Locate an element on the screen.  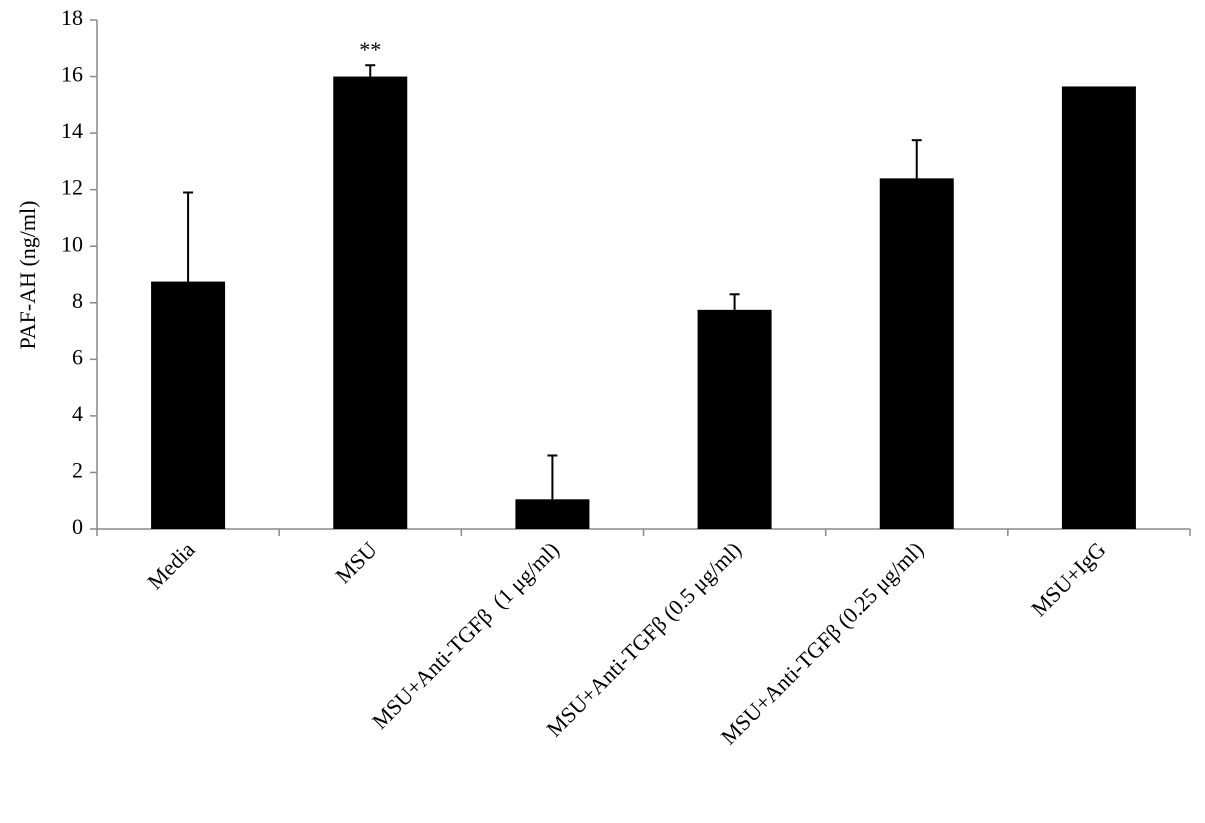
annotation: ** is located at coordinates (370, 49).